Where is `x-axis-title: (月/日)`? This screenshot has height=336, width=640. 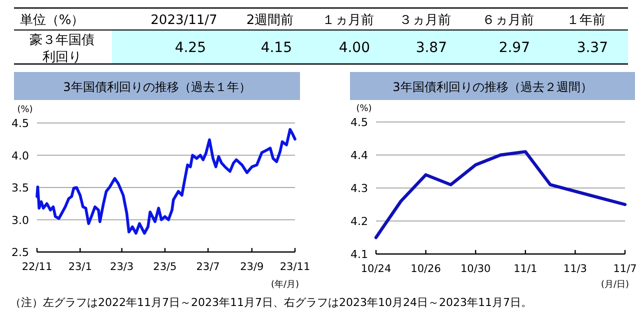 x-axis-title: (月/日) is located at coordinates (615, 285).